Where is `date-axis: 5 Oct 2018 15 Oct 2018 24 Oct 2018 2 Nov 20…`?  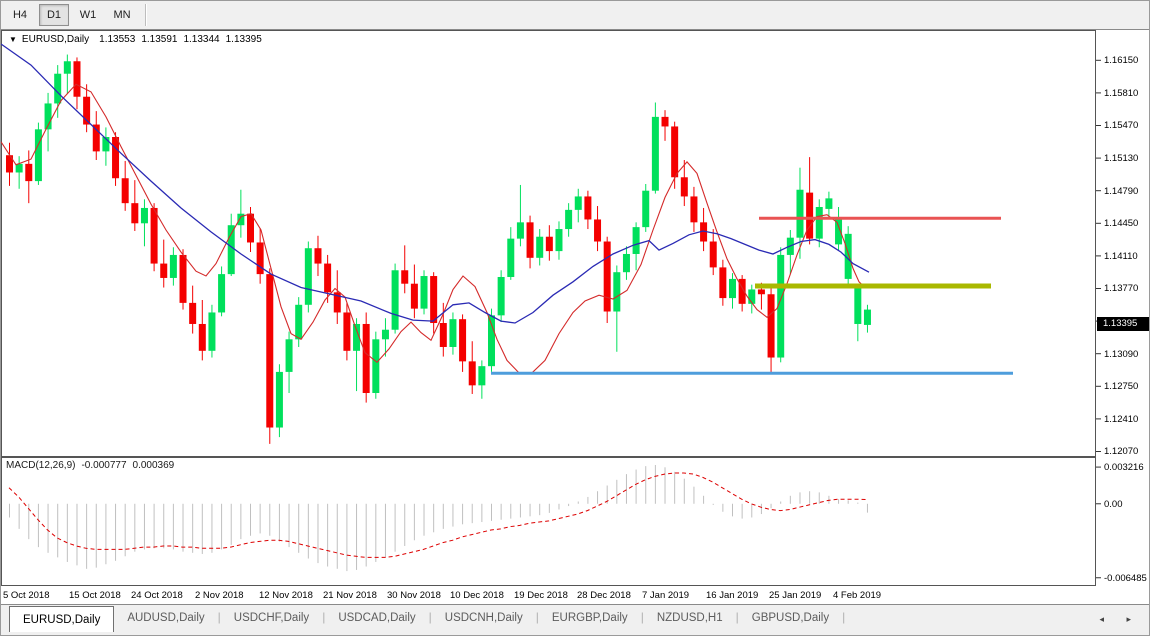
date-axis: 5 Oct 2018 15 Oct 2018 24 Oct 2018 2 Nov 20… is located at coordinates (548, 595).